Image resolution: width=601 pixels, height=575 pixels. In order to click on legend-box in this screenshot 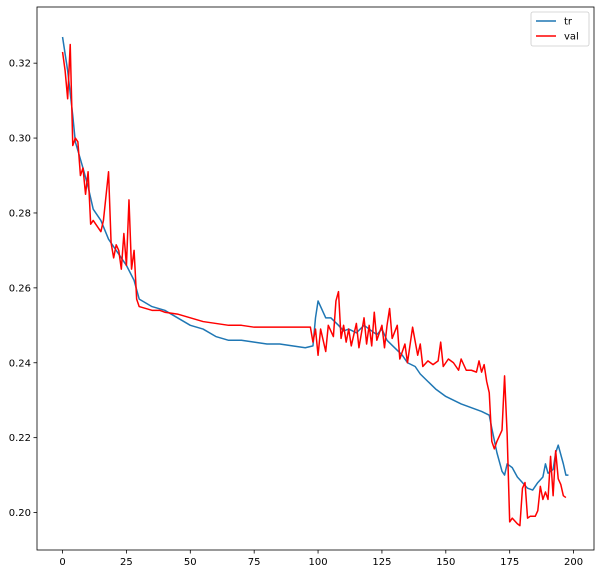, I will do `click(560, 29)`.